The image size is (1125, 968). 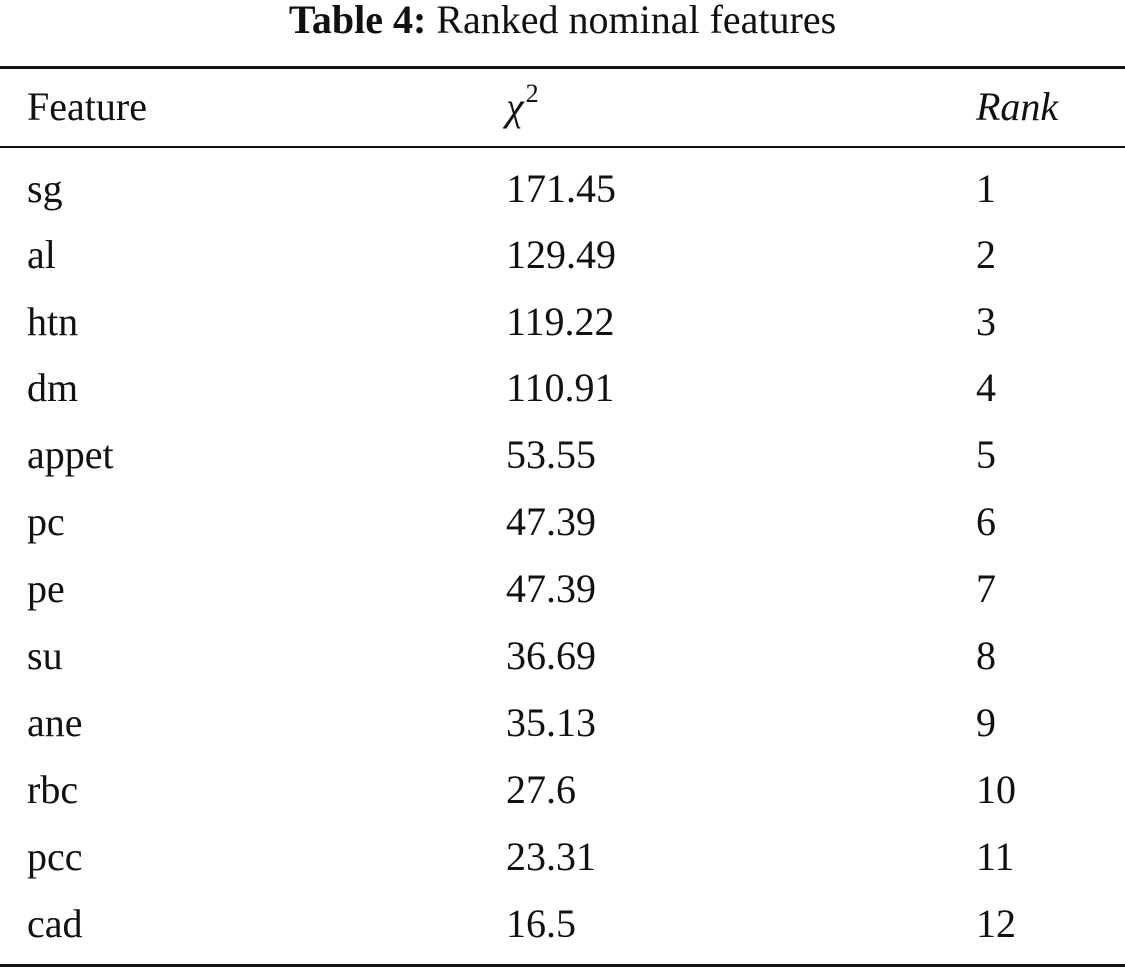 What do you see at coordinates (1017, 106) in the screenshot?
I see `header-rank: Rank` at bounding box center [1017, 106].